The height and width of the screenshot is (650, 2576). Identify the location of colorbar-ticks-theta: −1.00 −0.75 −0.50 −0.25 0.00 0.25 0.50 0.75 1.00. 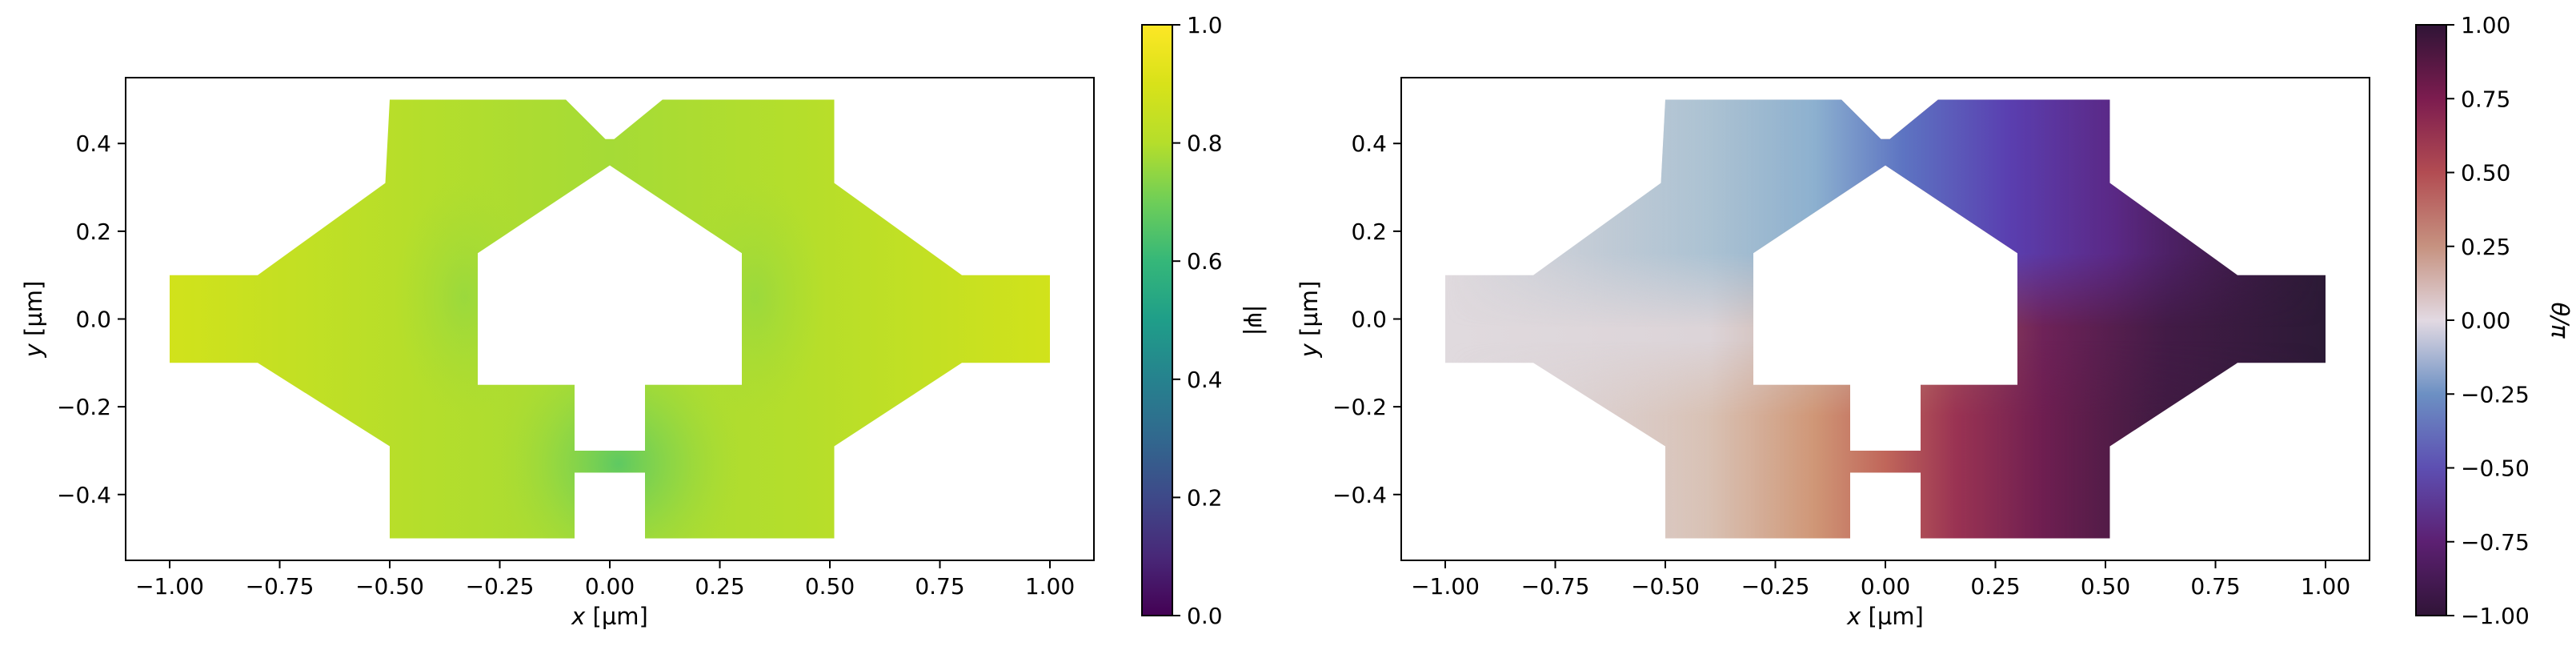
(2488, 320).